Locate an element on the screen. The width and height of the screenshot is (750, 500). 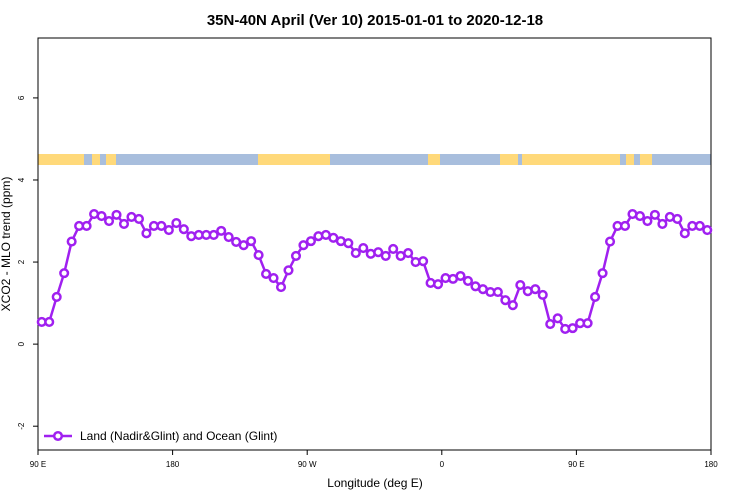
x-tick-label: 0 is located at coordinates (442, 464).